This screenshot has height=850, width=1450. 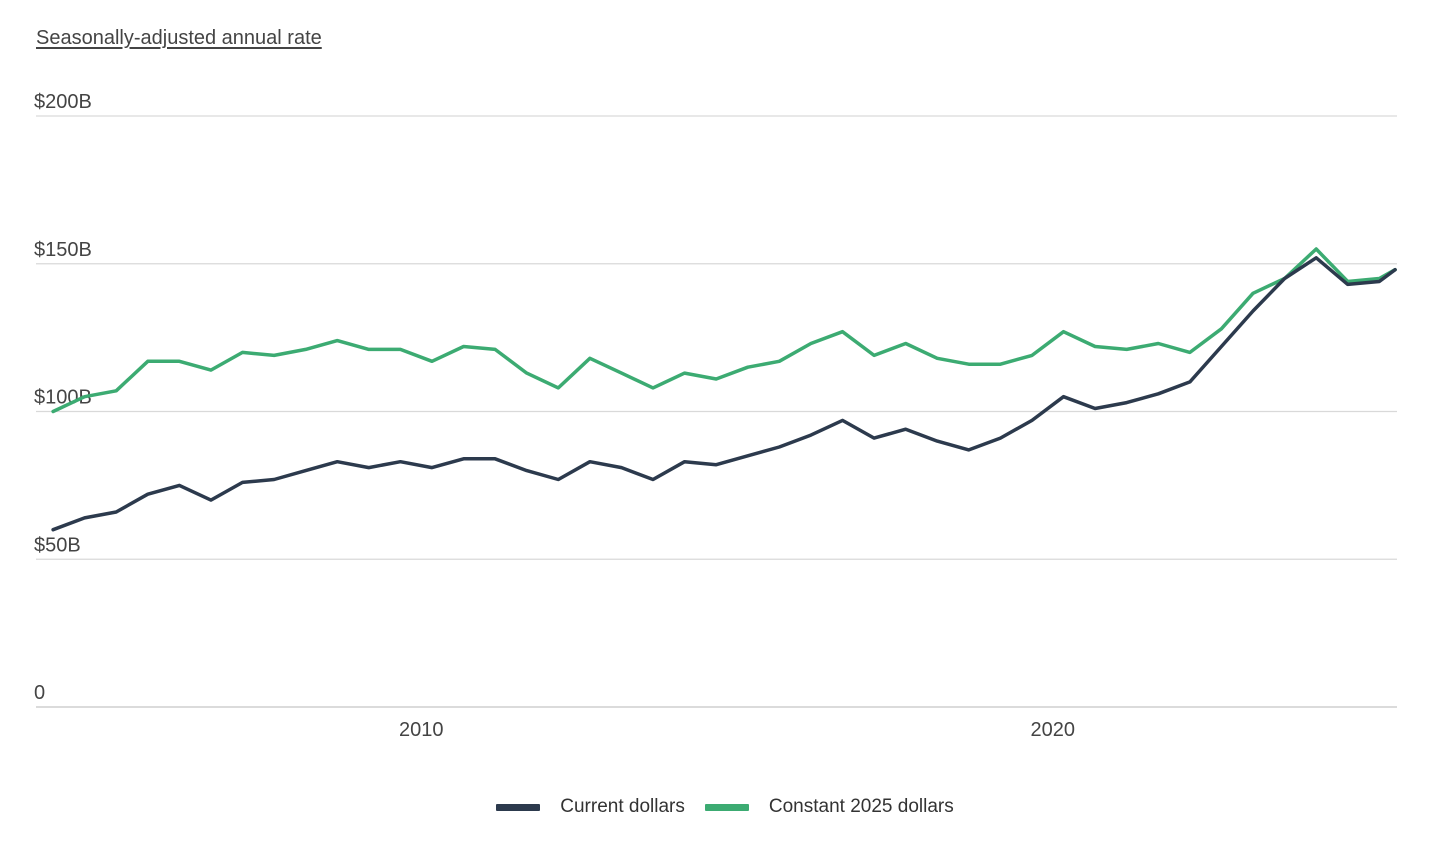 I want to click on chart-subtitle: Seasonally-adjusted annual rate, so click(x=179, y=38).